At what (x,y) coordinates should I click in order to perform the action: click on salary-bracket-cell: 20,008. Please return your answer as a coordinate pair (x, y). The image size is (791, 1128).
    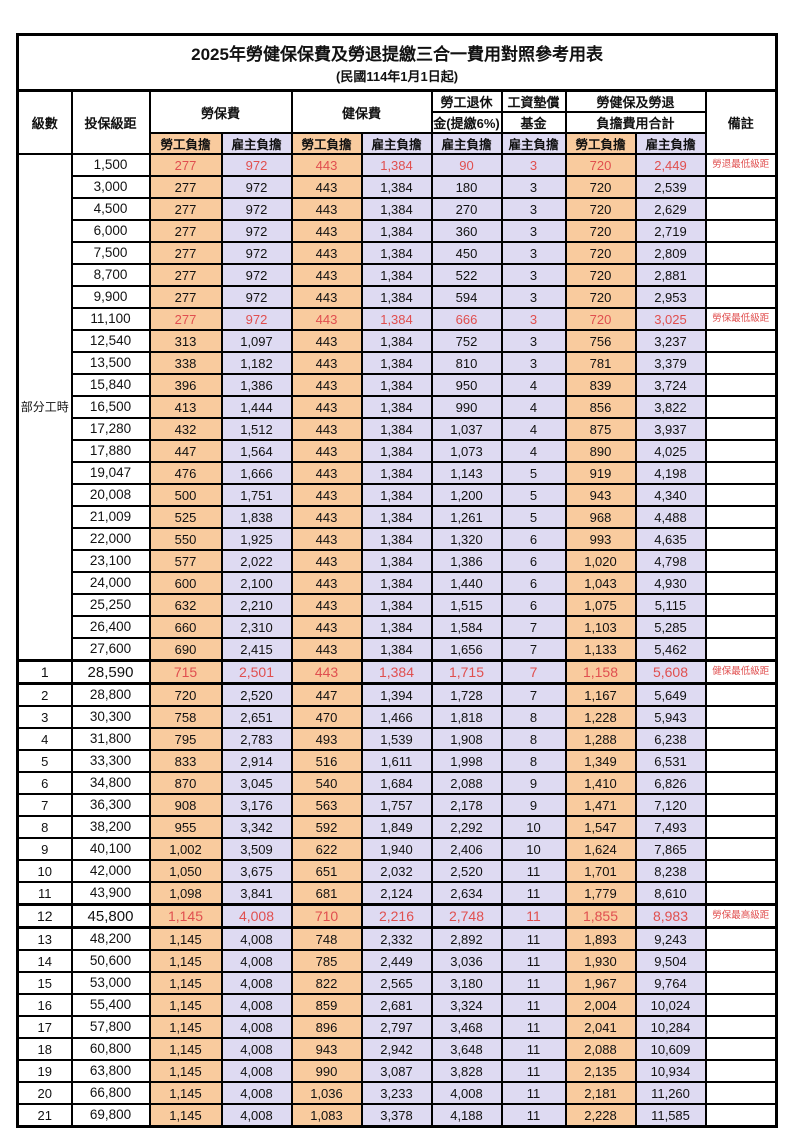
    Looking at the image, I should click on (110, 495).